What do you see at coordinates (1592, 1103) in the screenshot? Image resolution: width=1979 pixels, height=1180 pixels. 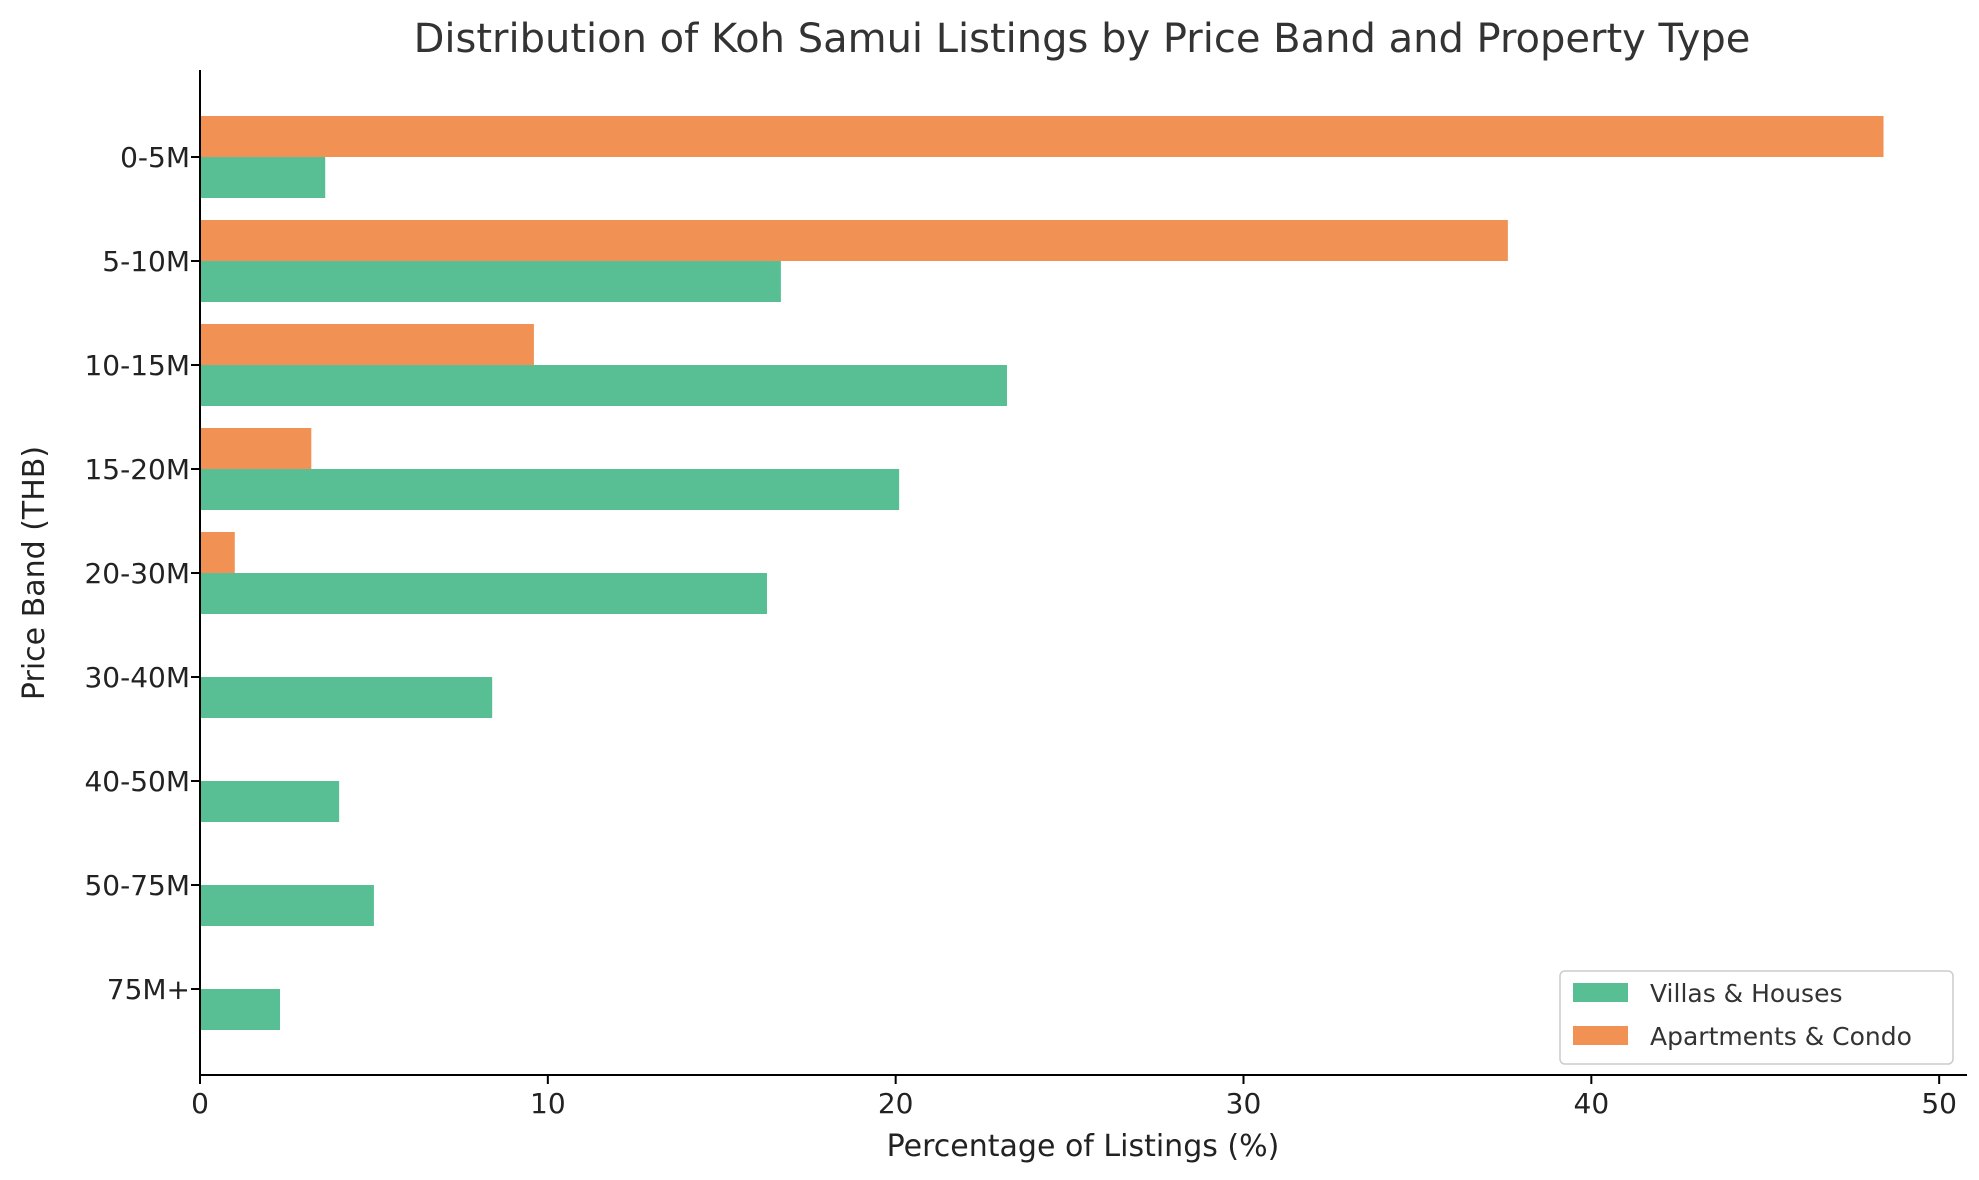 I see `x-tick-label: 40` at bounding box center [1592, 1103].